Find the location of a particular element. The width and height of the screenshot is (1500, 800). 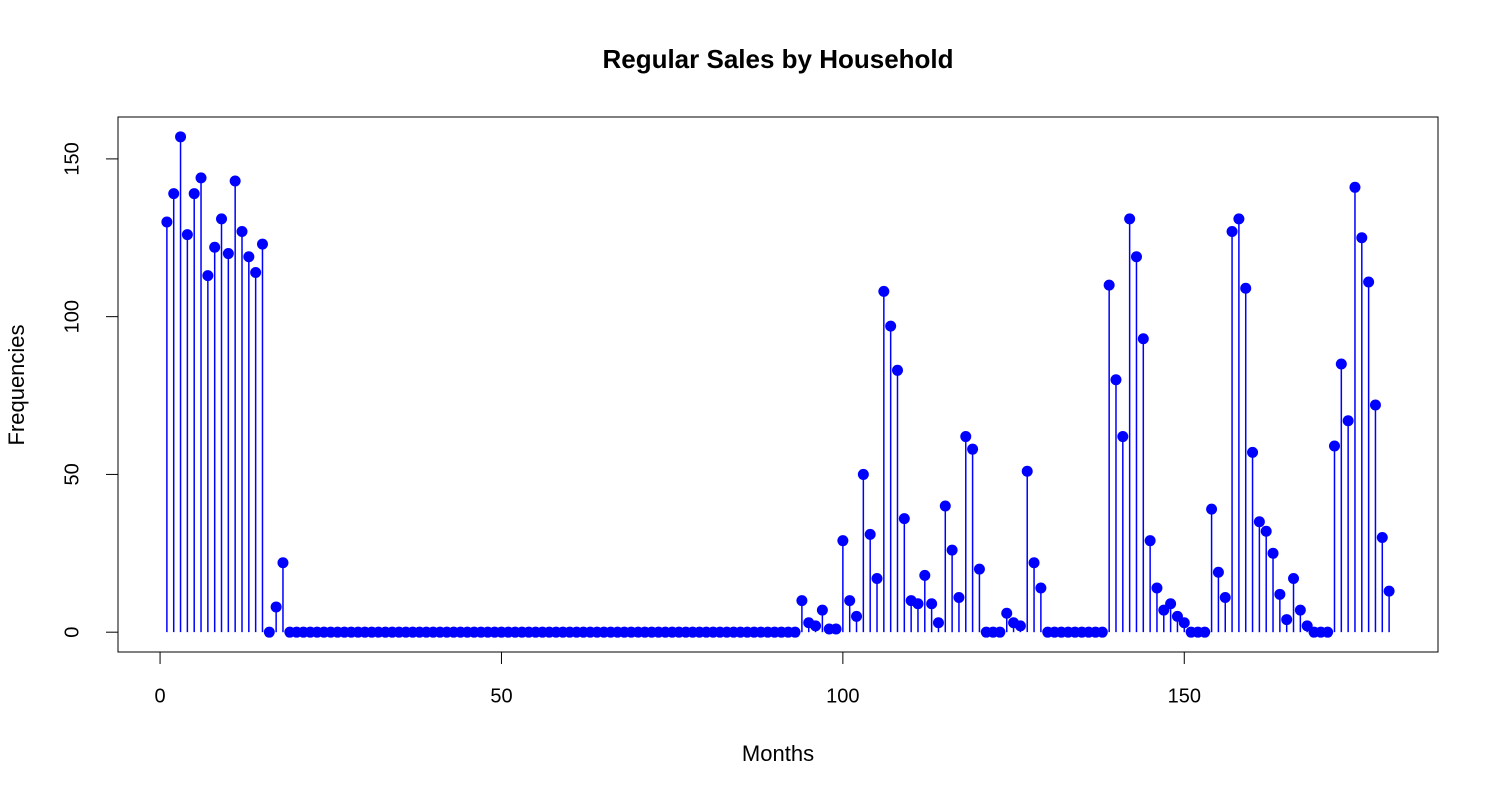

y-tick-label: 100 is located at coordinates (72, 316).